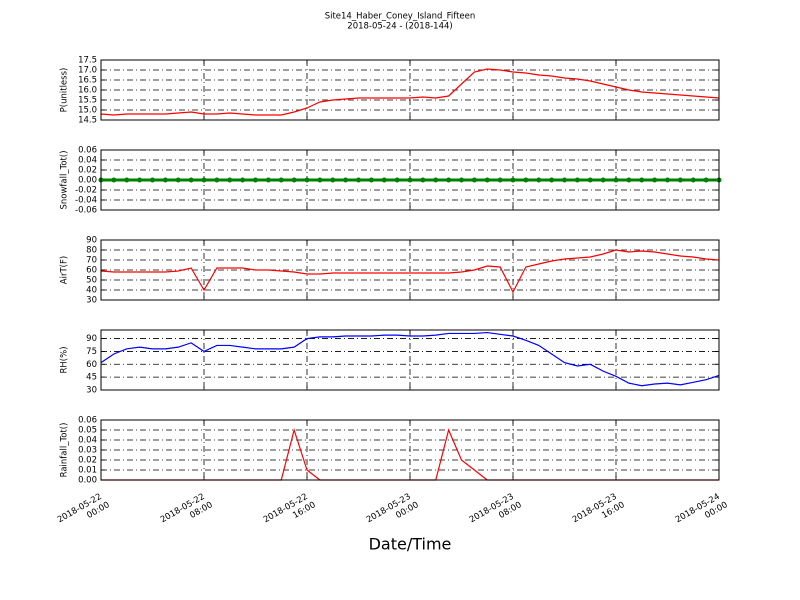 This screenshot has width=800, height=600. Describe the element at coordinates (399, 27) in the screenshot. I see `figure-subtitle: 2018-05-24 - (2018-144)` at that location.